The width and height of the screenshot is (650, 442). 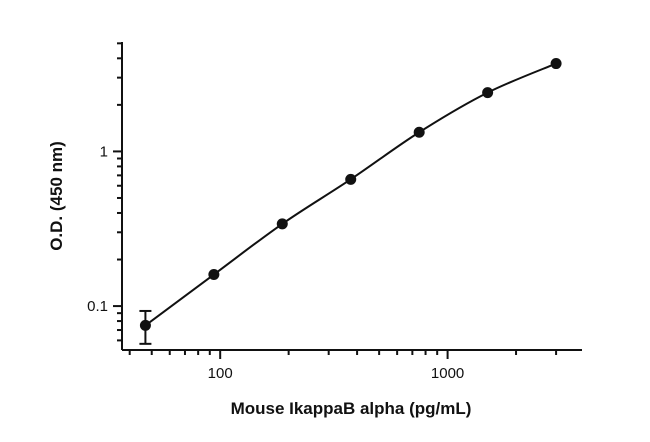 What do you see at coordinates (97, 306) in the screenshot?
I see `y-tick-label: 0.1` at bounding box center [97, 306].